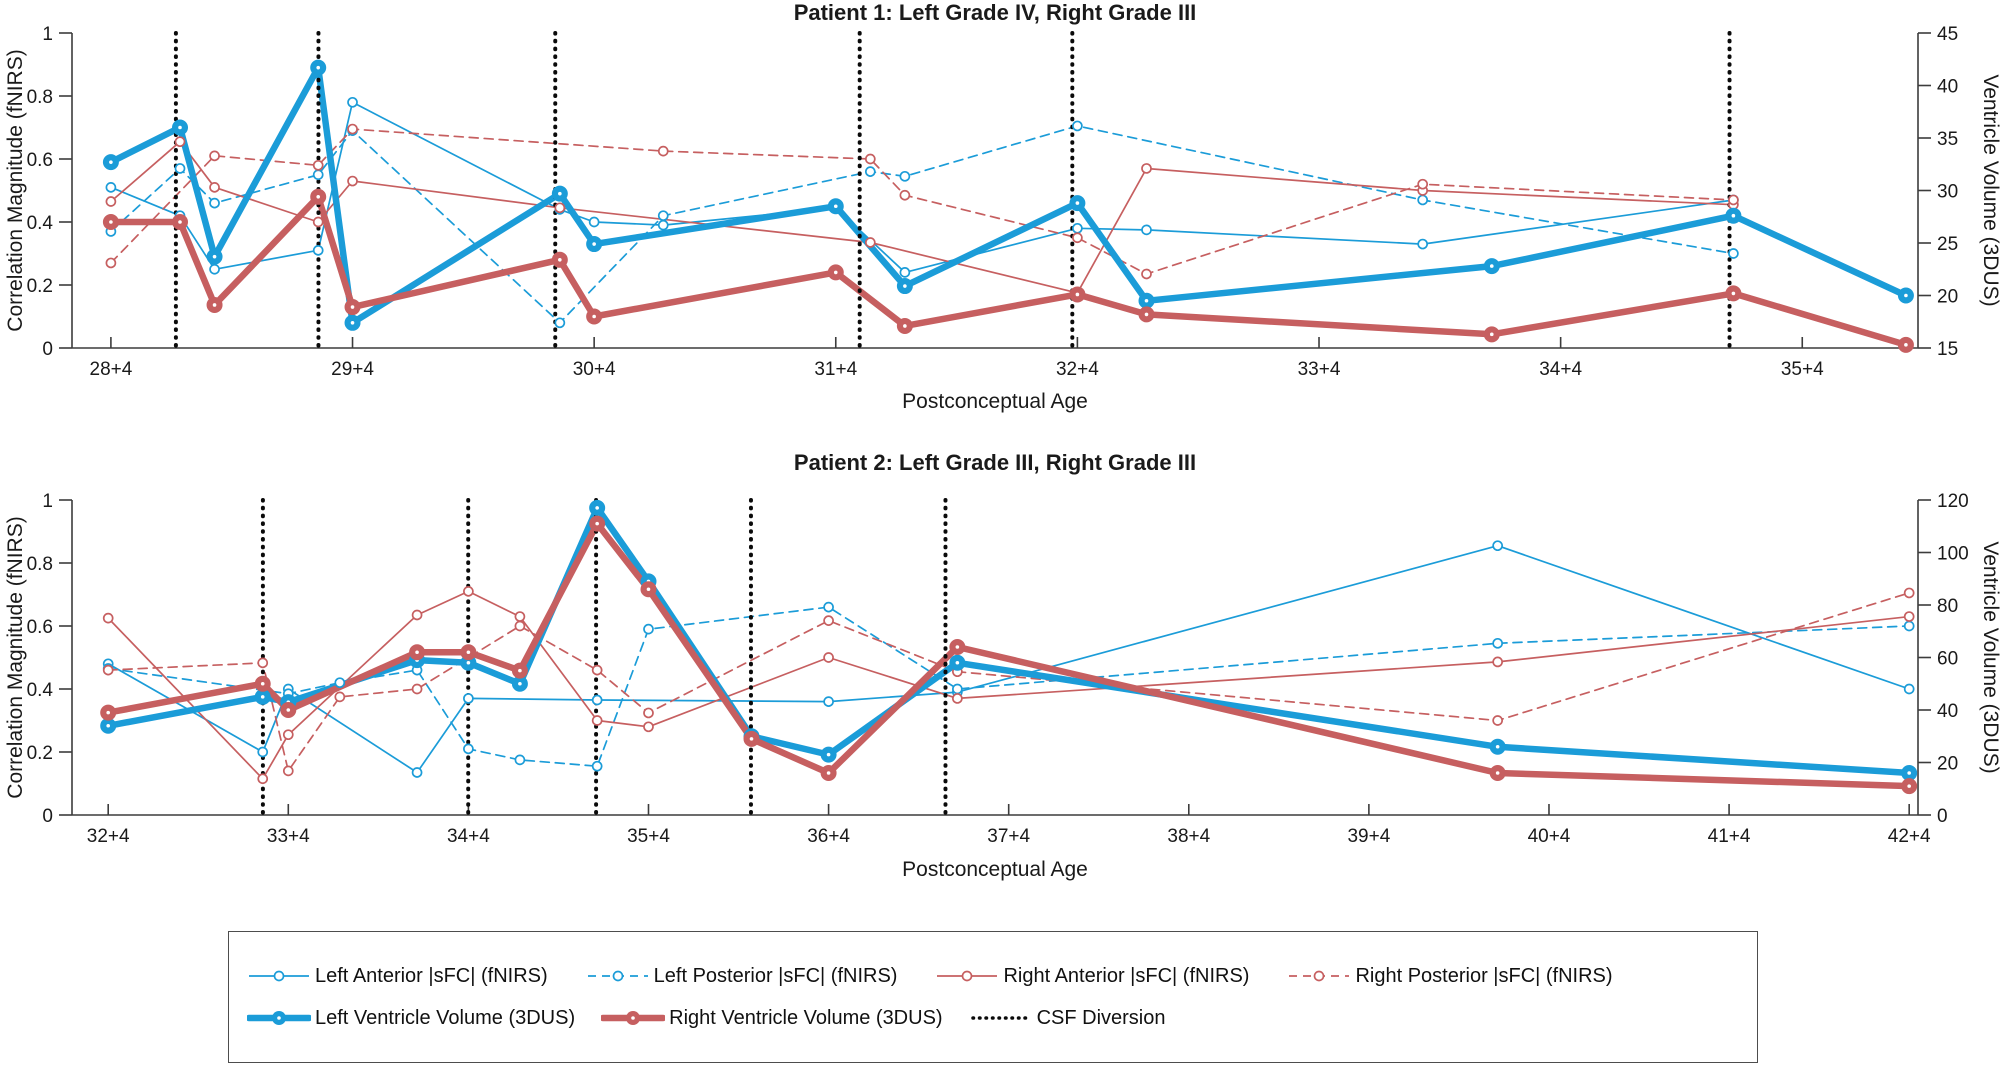 The height and width of the screenshot is (1070, 2006). I want to click on series-line-left-posterior-sfc-fnirs, so click(1009, 687).